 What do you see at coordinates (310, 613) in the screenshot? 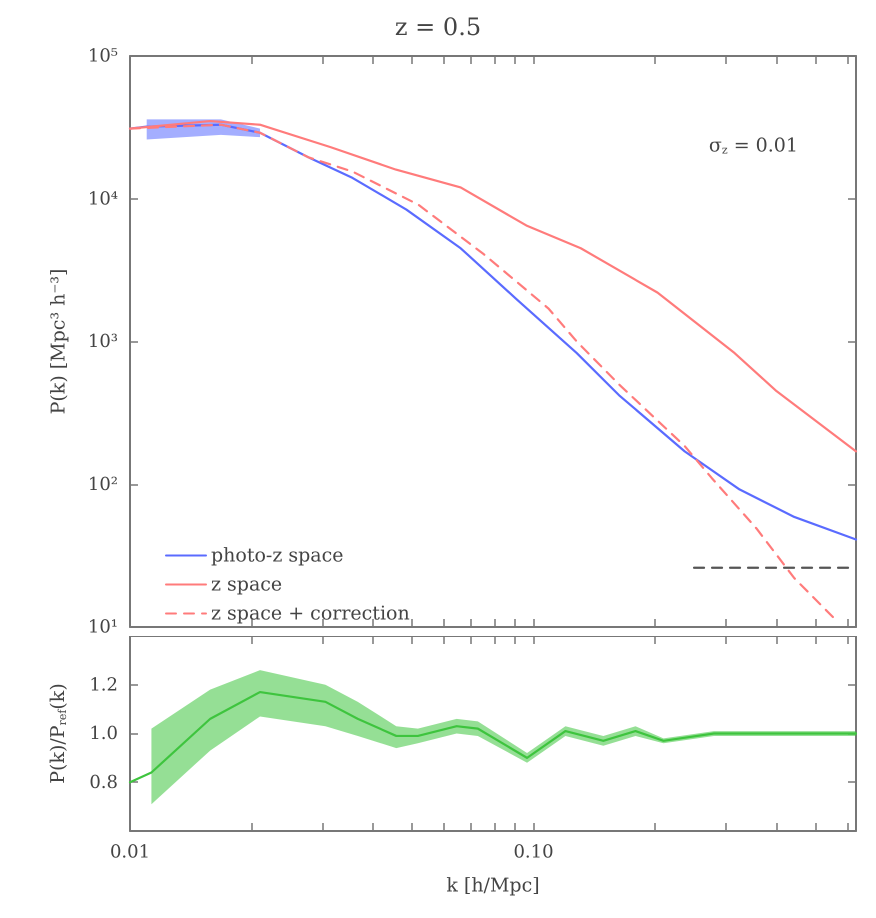
I see `legend-label: z space + correction` at bounding box center [310, 613].